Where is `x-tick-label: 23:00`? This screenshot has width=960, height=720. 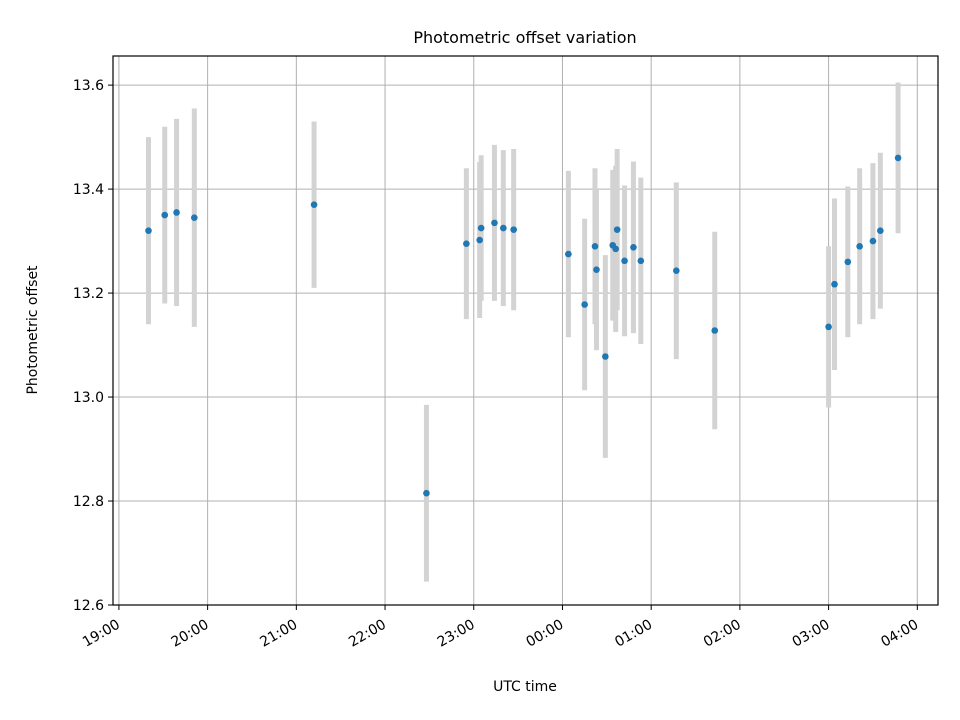
x-tick-label: 23:00 is located at coordinates (456, 634).